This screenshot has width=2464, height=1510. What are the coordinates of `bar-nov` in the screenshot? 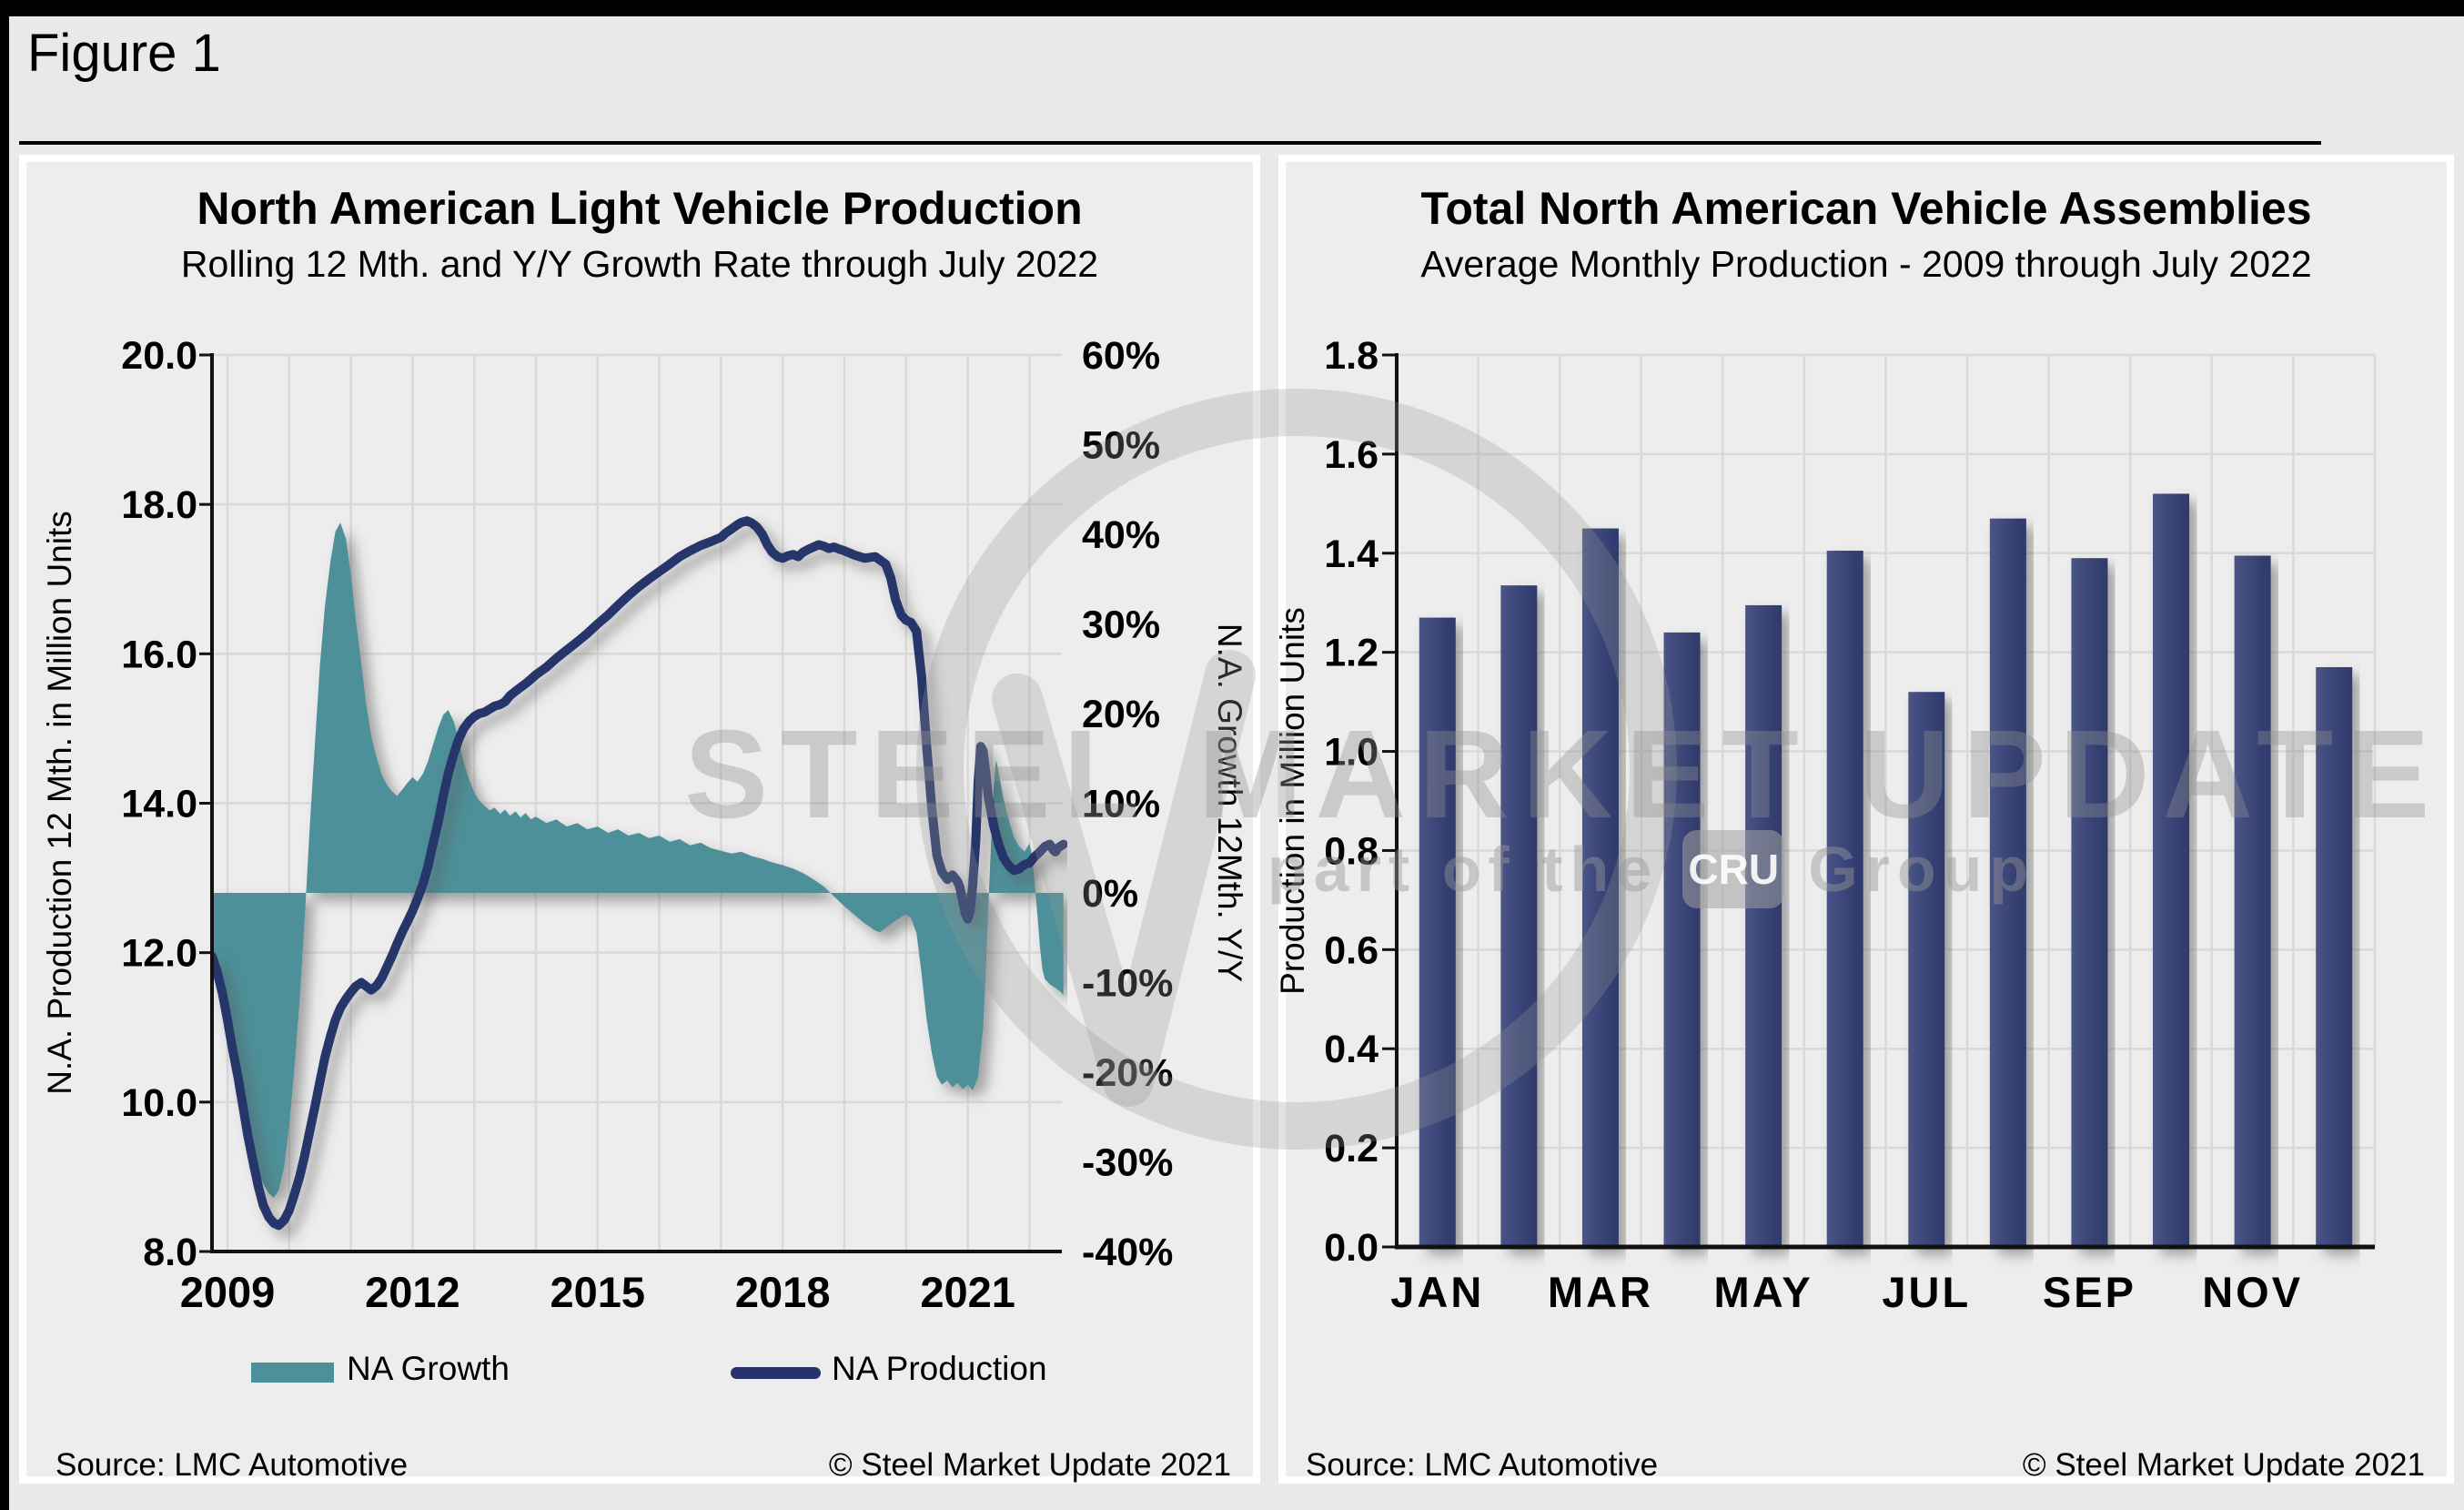 It's located at (2252, 901).